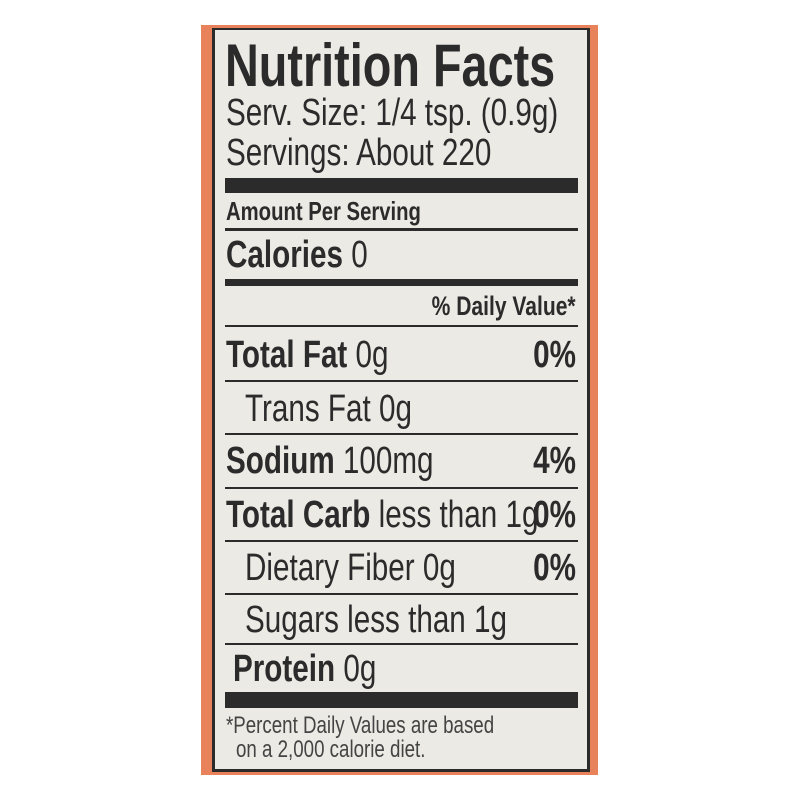  Describe the element at coordinates (554, 461) in the screenshot. I see `nutrient-dv: 4%` at that location.